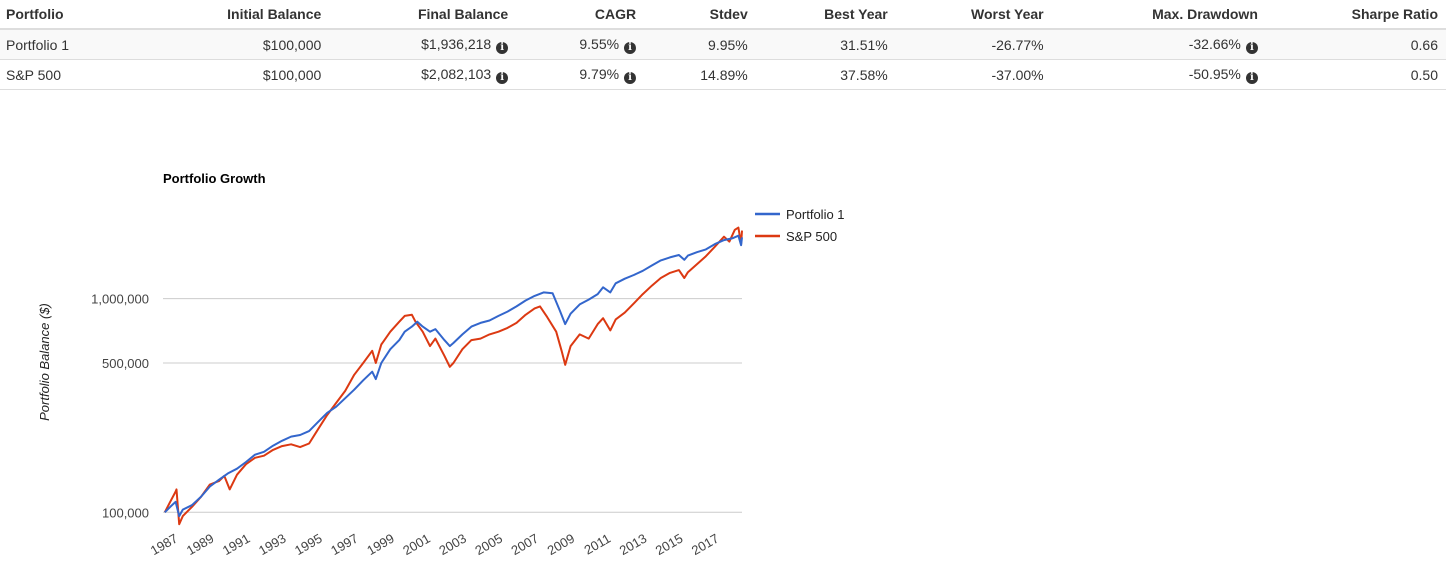  I want to click on x-tick-label: 2015, so click(669, 544).